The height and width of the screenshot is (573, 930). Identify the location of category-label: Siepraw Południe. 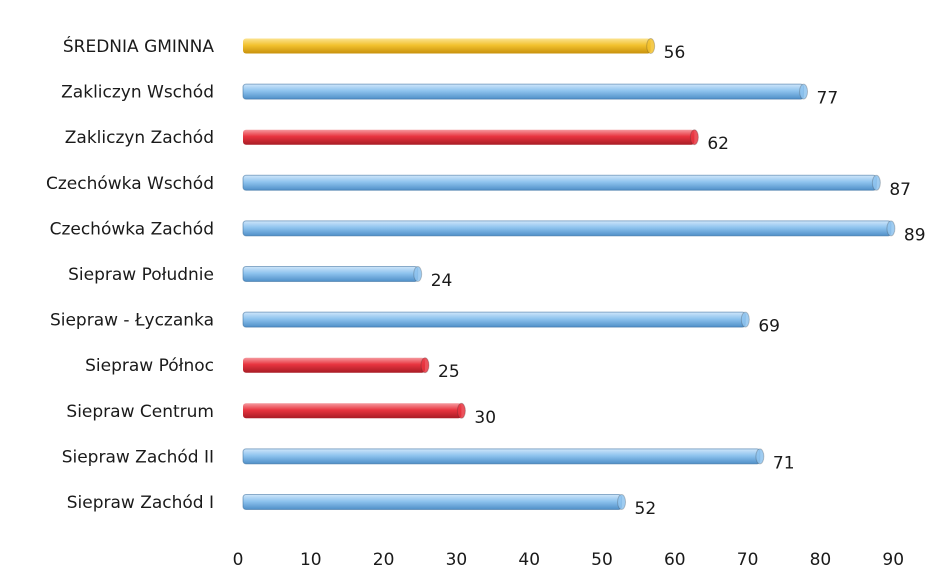
(141, 275).